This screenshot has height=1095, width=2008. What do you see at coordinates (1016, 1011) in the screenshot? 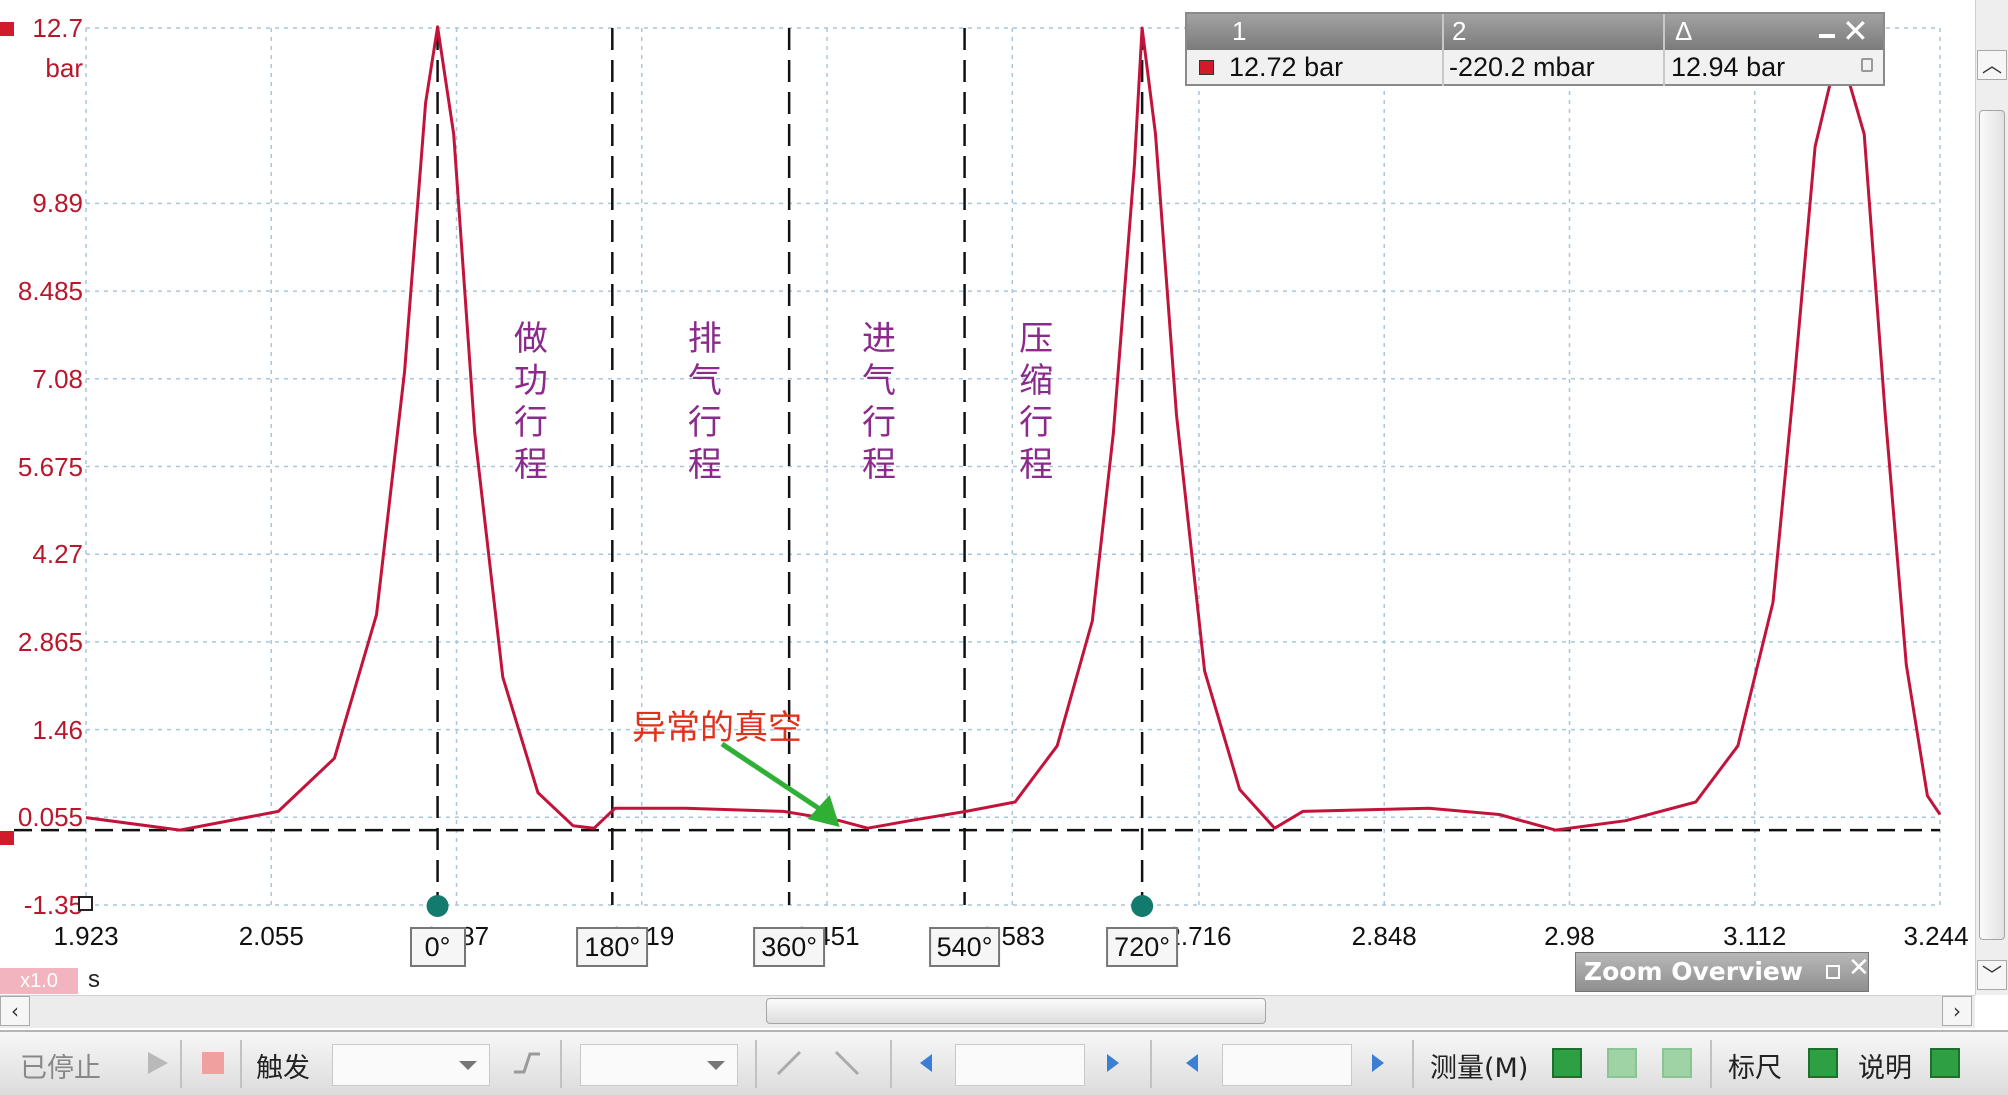
I see `horizontal-scroll-thumb` at bounding box center [1016, 1011].